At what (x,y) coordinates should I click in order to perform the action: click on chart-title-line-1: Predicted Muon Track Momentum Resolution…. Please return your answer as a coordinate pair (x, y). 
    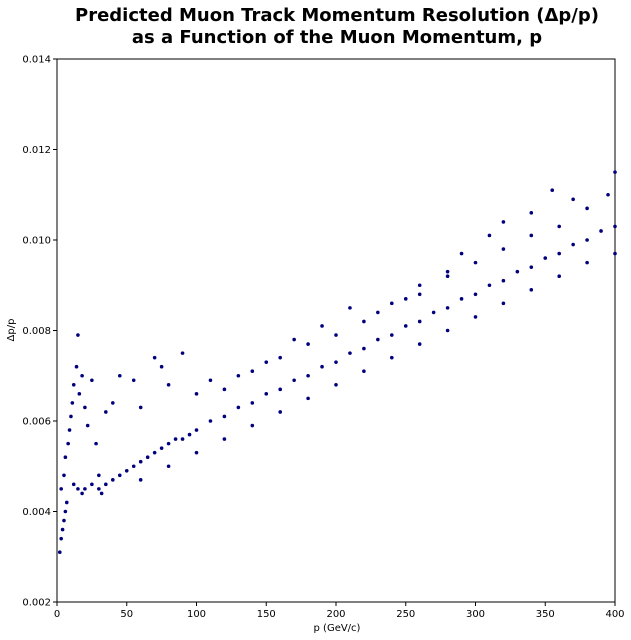
    Looking at the image, I should click on (337, 15).